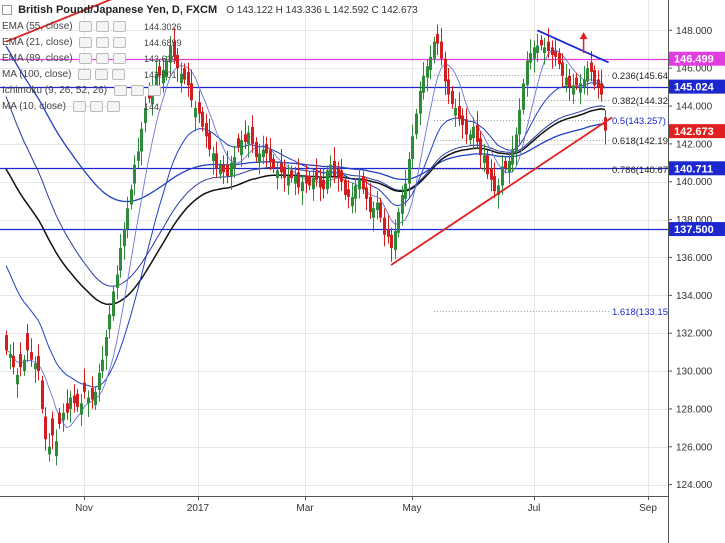 The width and height of the screenshot is (725, 543). What do you see at coordinates (640, 101) in the screenshot?
I see `fib-level-label: 0.382(144.32` at bounding box center [640, 101].